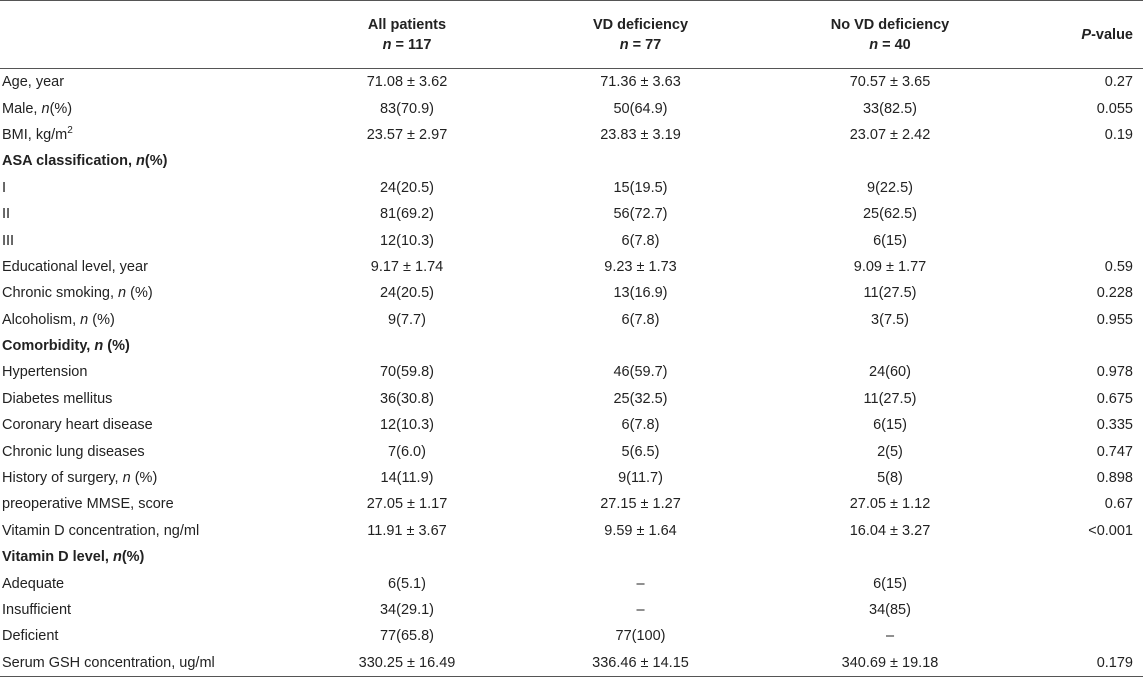 This screenshot has width=1143, height=693. Describe the element at coordinates (1114, 425) in the screenshot. I see `cell-p-value: 0.335` at that location.